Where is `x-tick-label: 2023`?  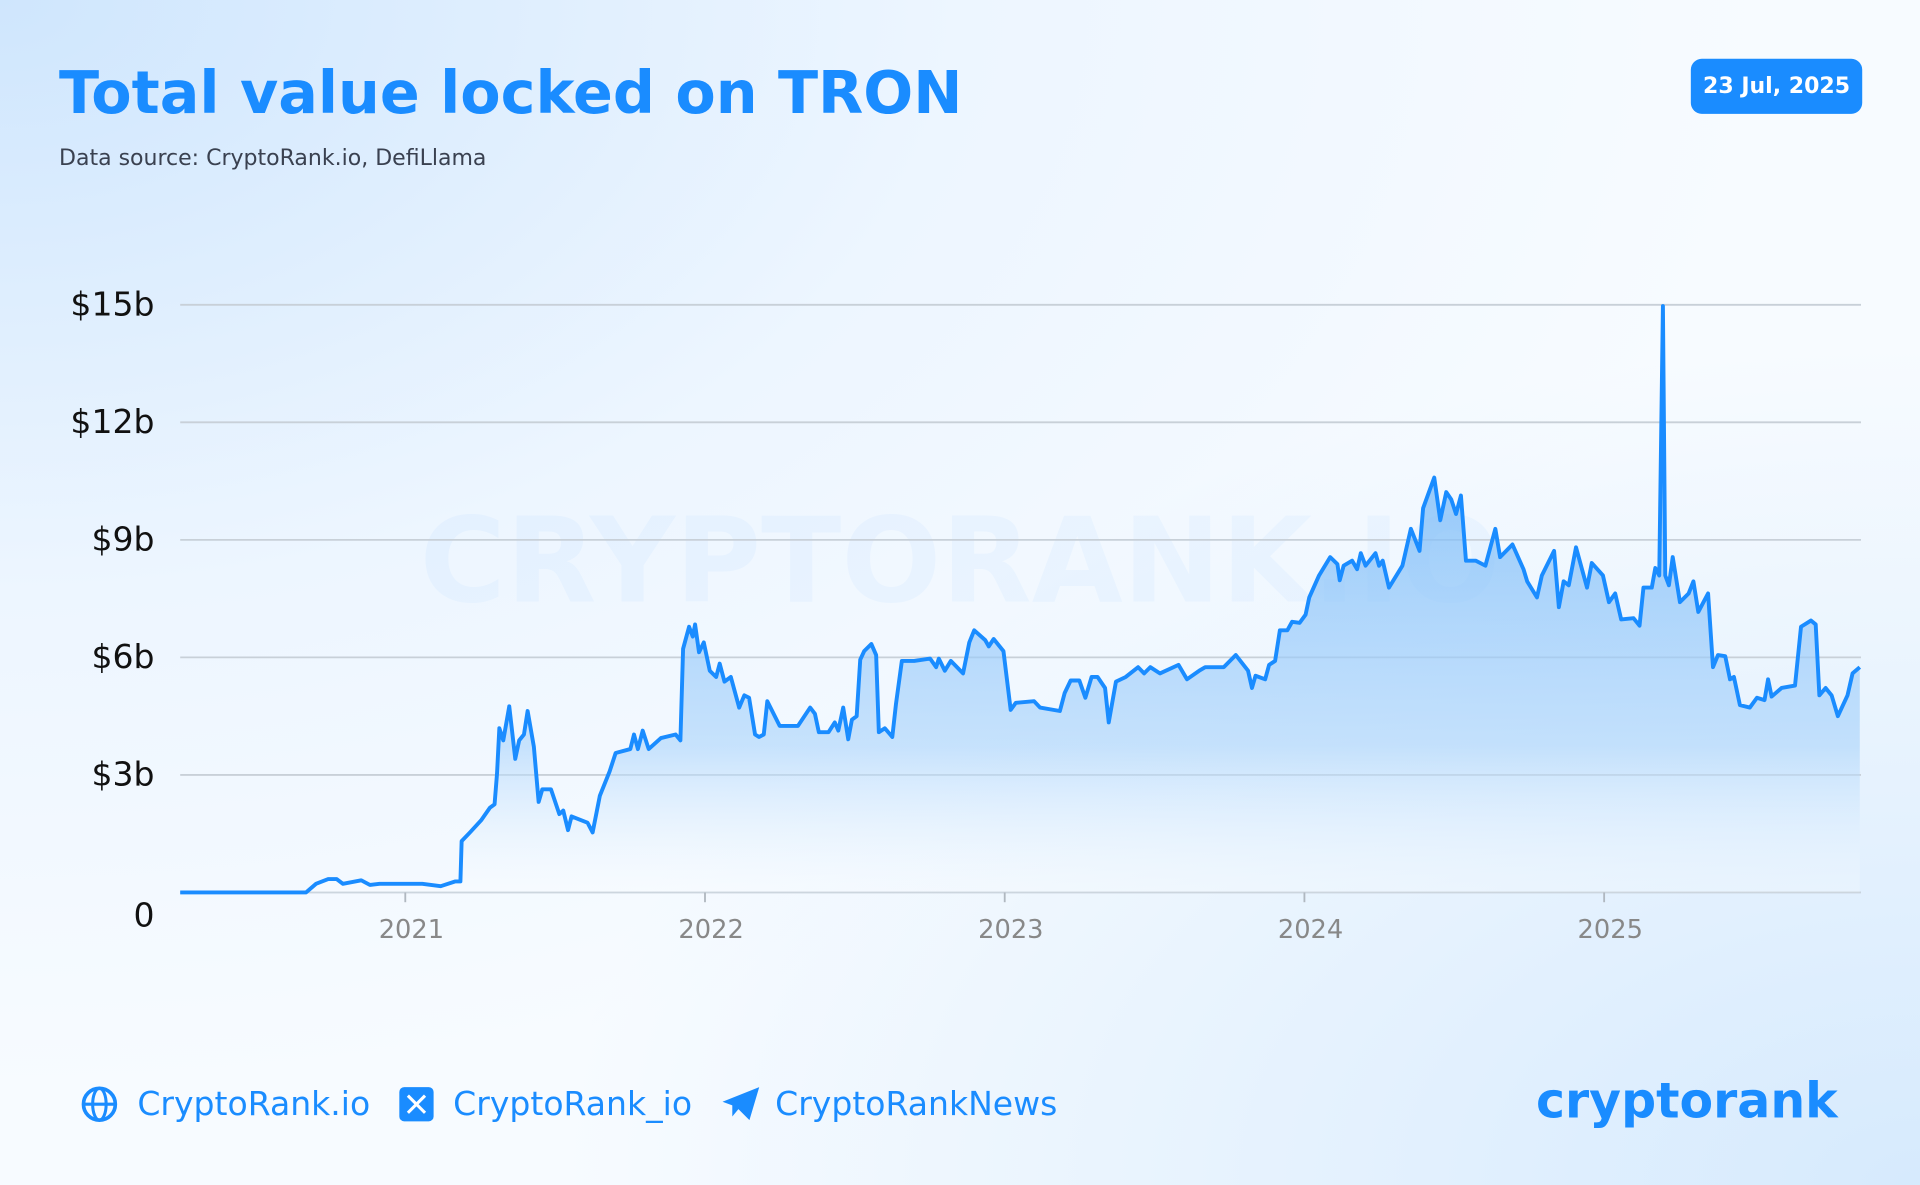
x-tick-label: 2023 is located at coordinates (1010, 930).